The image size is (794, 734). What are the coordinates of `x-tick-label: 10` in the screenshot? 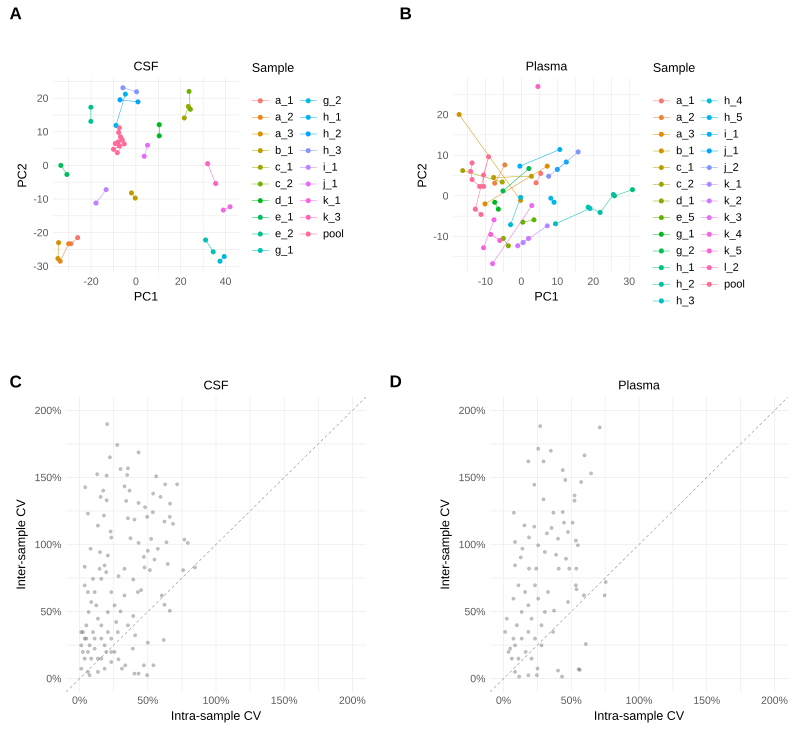 It's located at (557, 281).